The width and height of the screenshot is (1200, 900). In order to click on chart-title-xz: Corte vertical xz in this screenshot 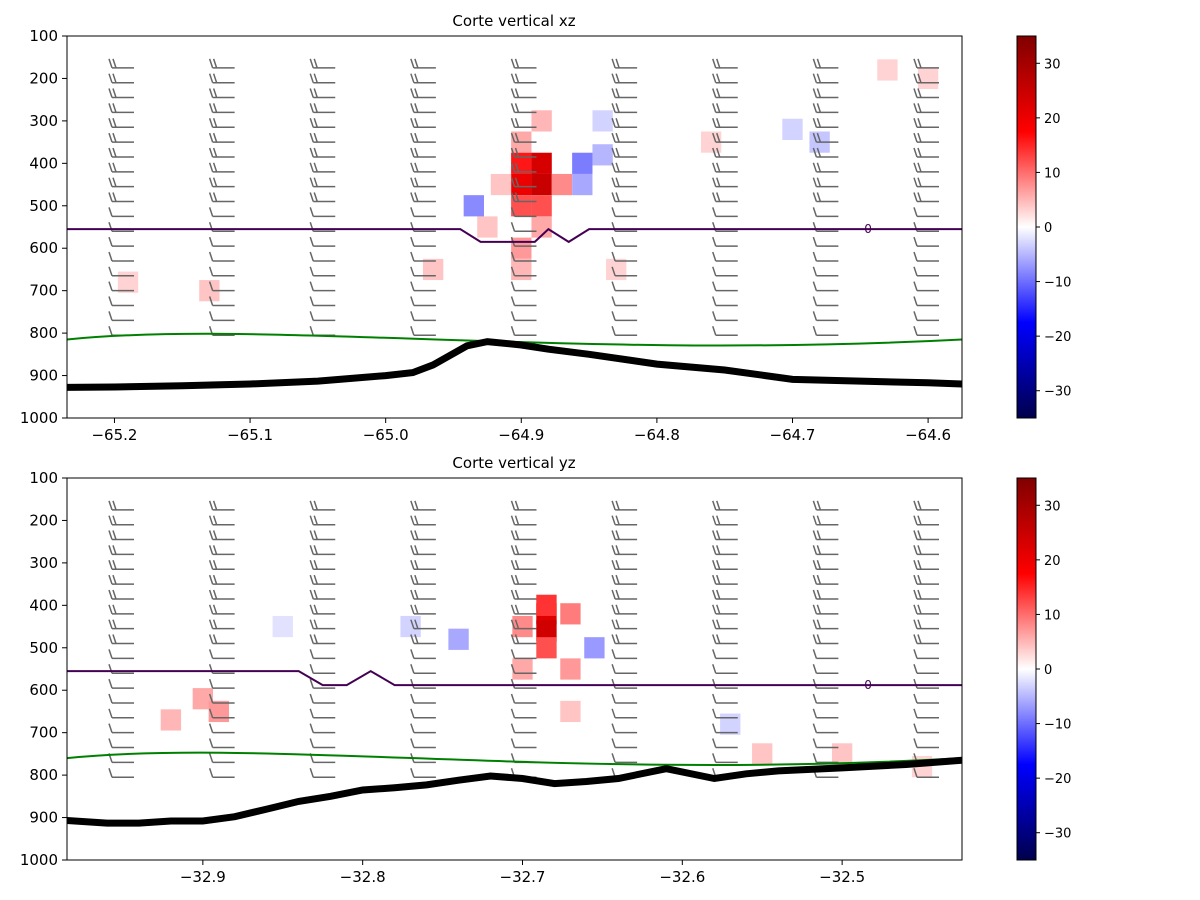, I will do `click(513, 21)`.